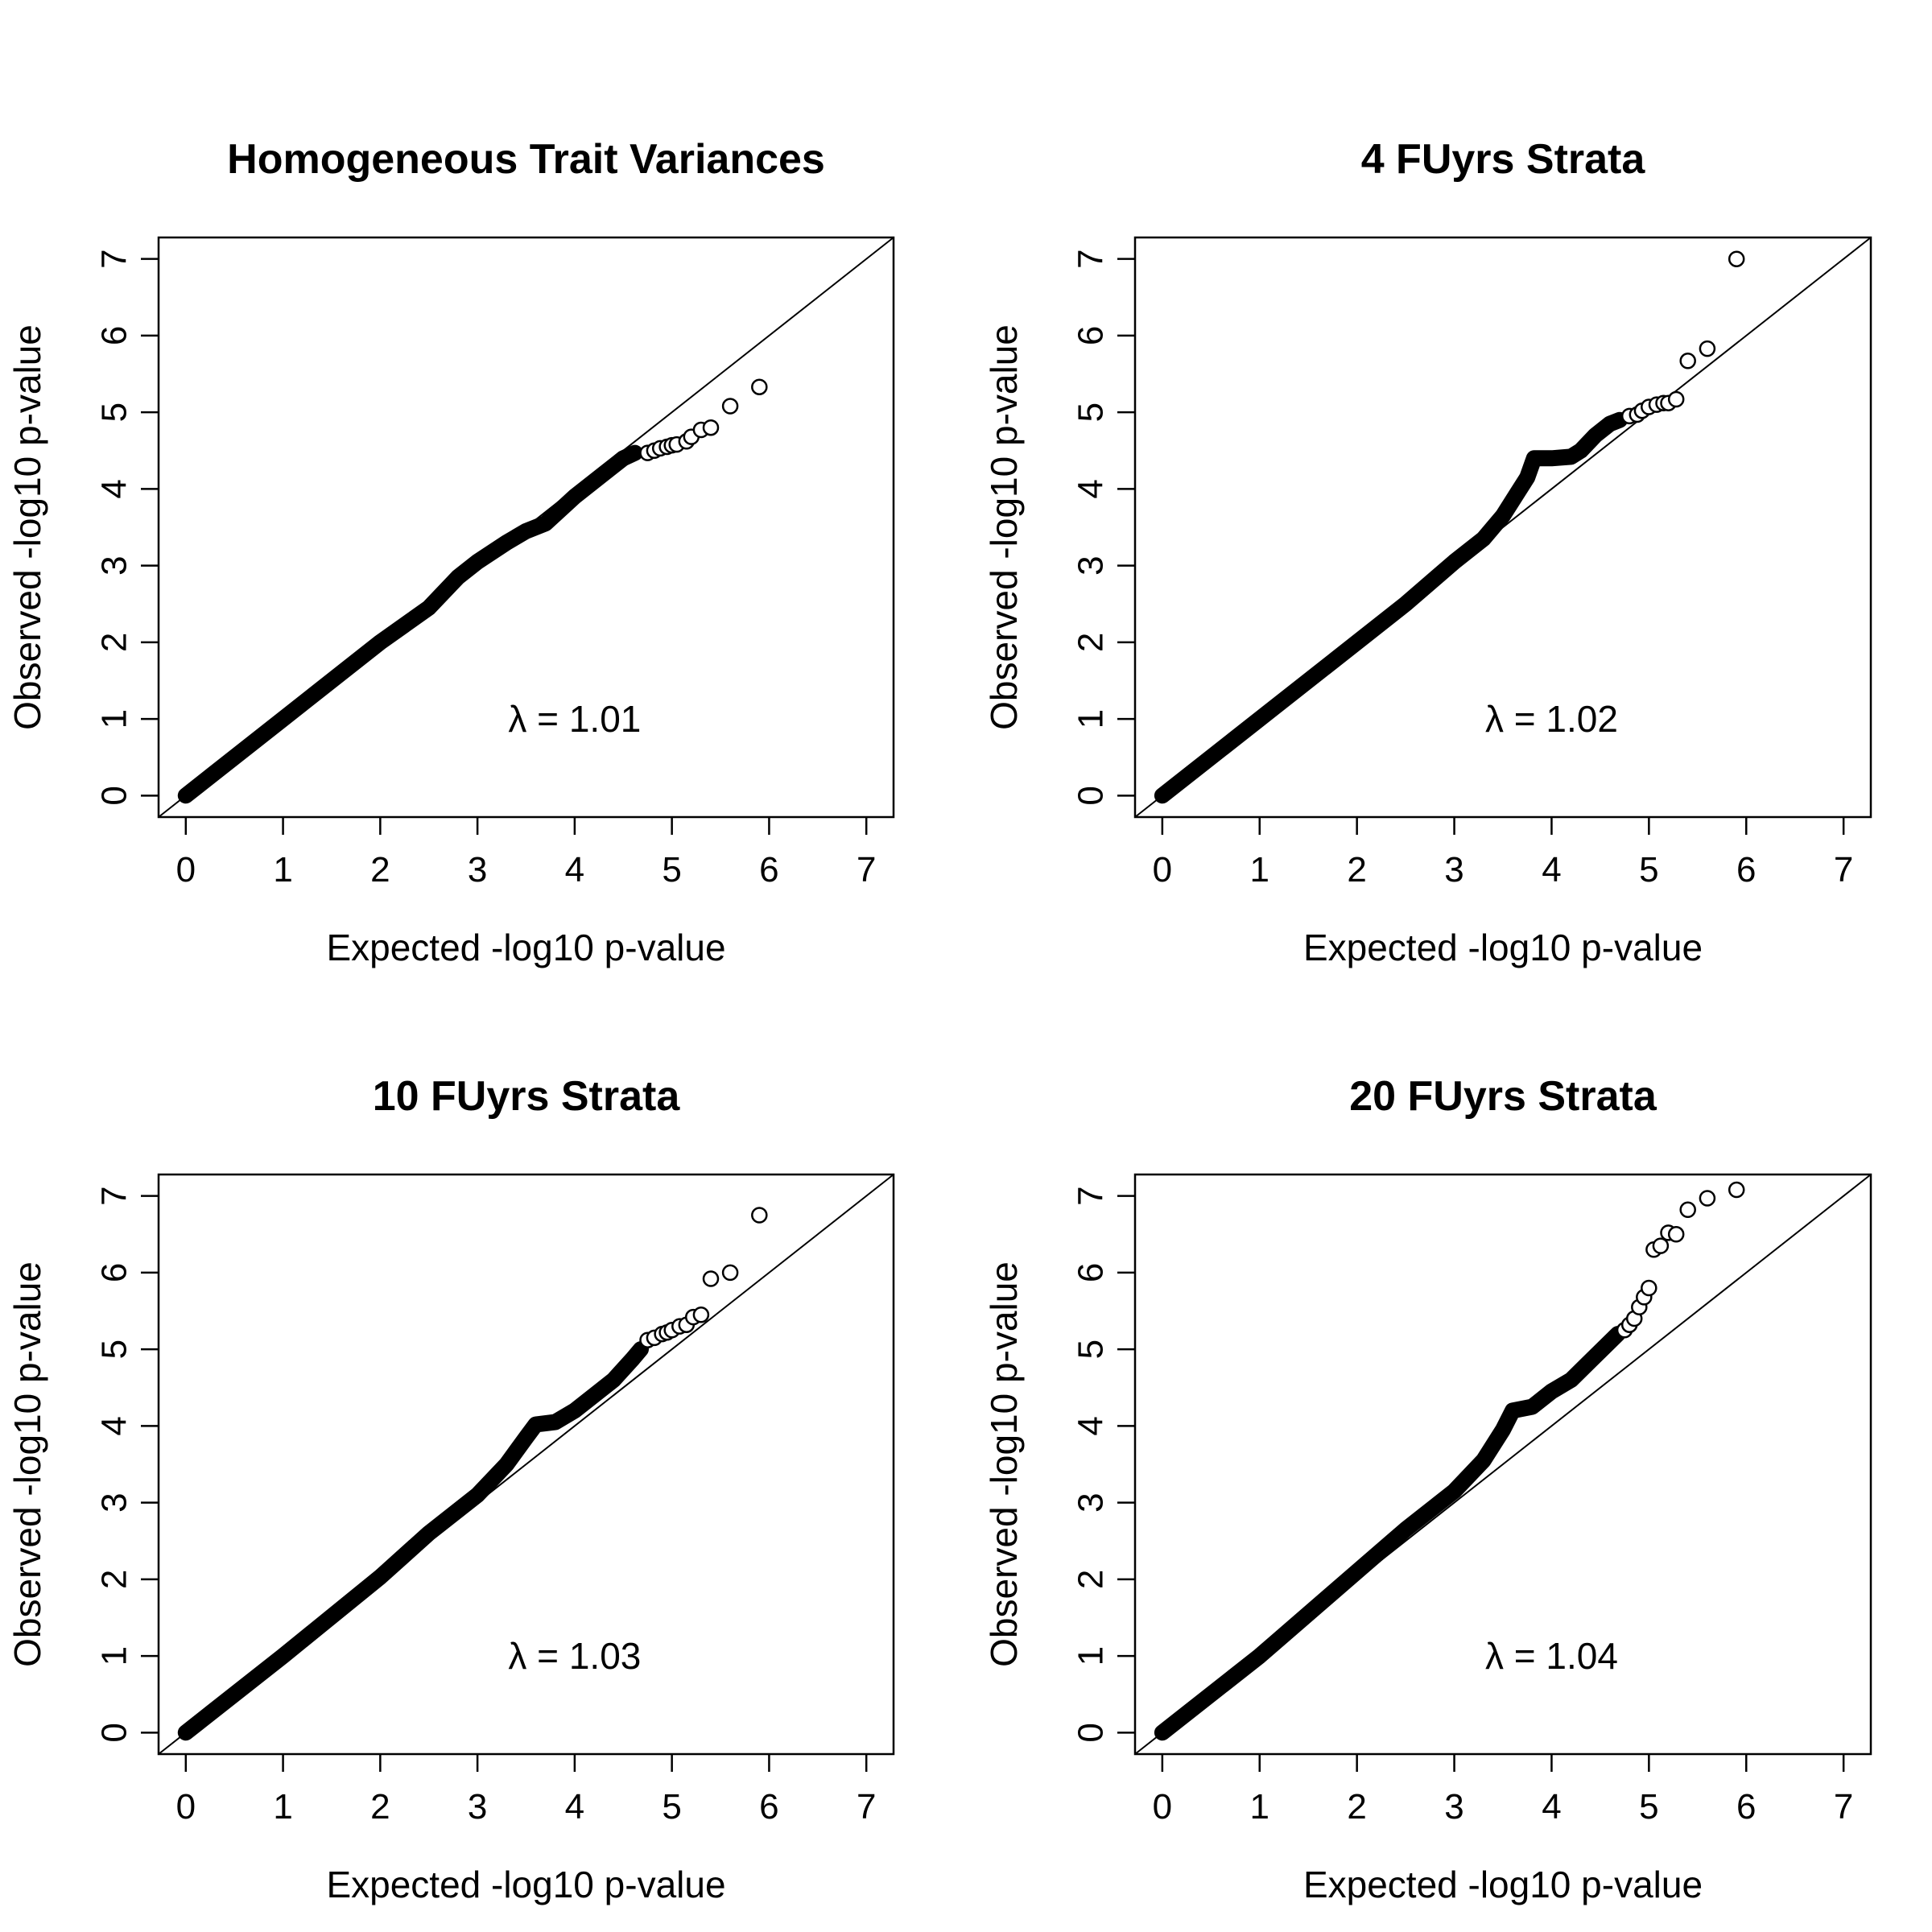 The width and height of the screenshot is (1932, 1932). What do you see at coordinates (1551, 1656) in the screenshot?
I see `lambda-annotation: λ = 1.04` at bounding box center [1551, 1656].